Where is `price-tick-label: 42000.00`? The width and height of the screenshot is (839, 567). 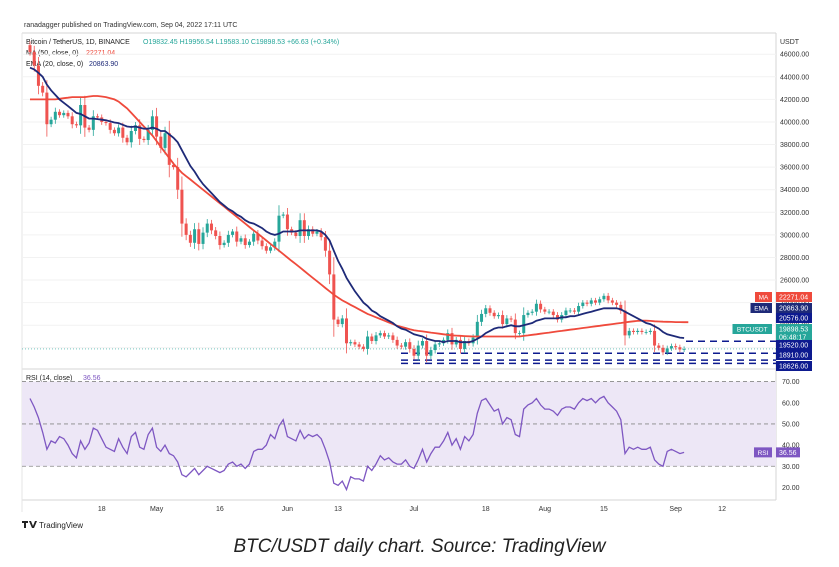
price-tick-label: 42000.00 is located at coordinates (794, 100).